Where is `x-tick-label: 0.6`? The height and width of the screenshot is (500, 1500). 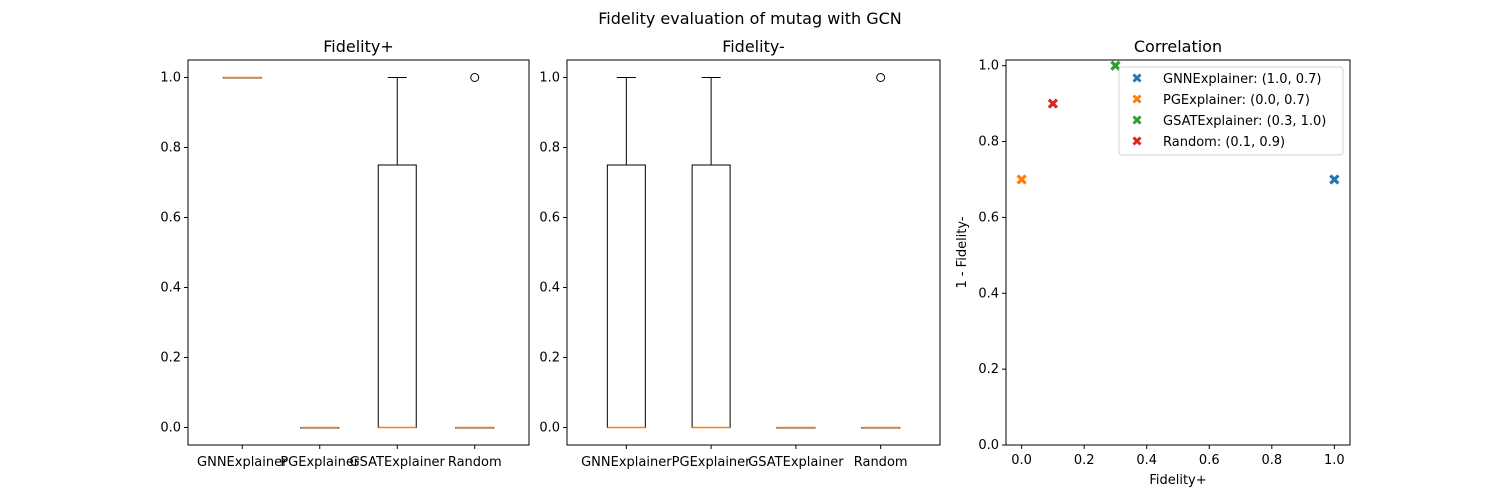
x-tick-label: 0.6 is located at coordinates (1209, 460).